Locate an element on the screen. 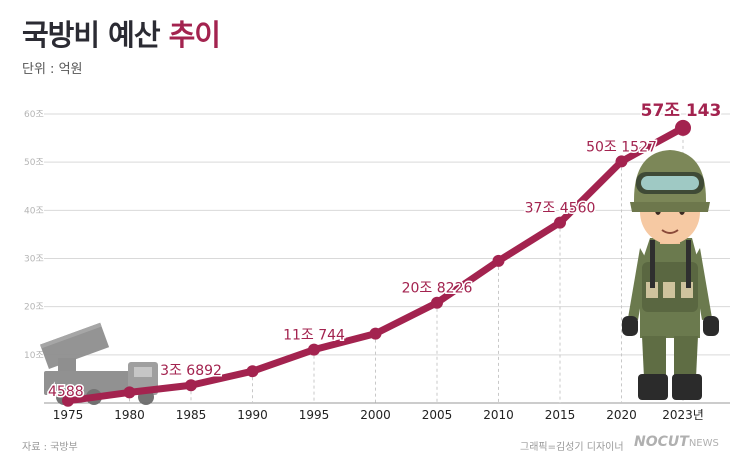 The width and height of the screenshot is (738, 457). unit-label: 단위 : 억원 is located at coordinates (52, 69).